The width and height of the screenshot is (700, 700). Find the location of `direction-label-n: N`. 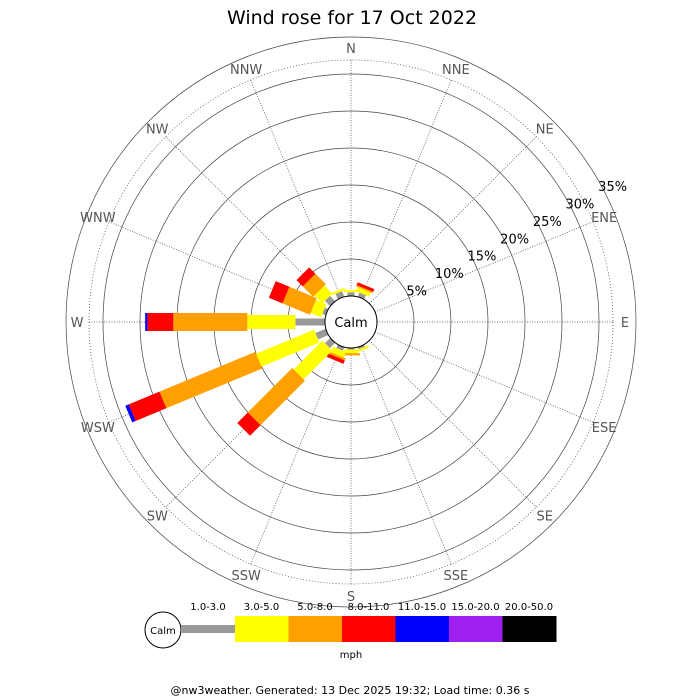

direction-label-n: N is located at coordinates (351, 49).